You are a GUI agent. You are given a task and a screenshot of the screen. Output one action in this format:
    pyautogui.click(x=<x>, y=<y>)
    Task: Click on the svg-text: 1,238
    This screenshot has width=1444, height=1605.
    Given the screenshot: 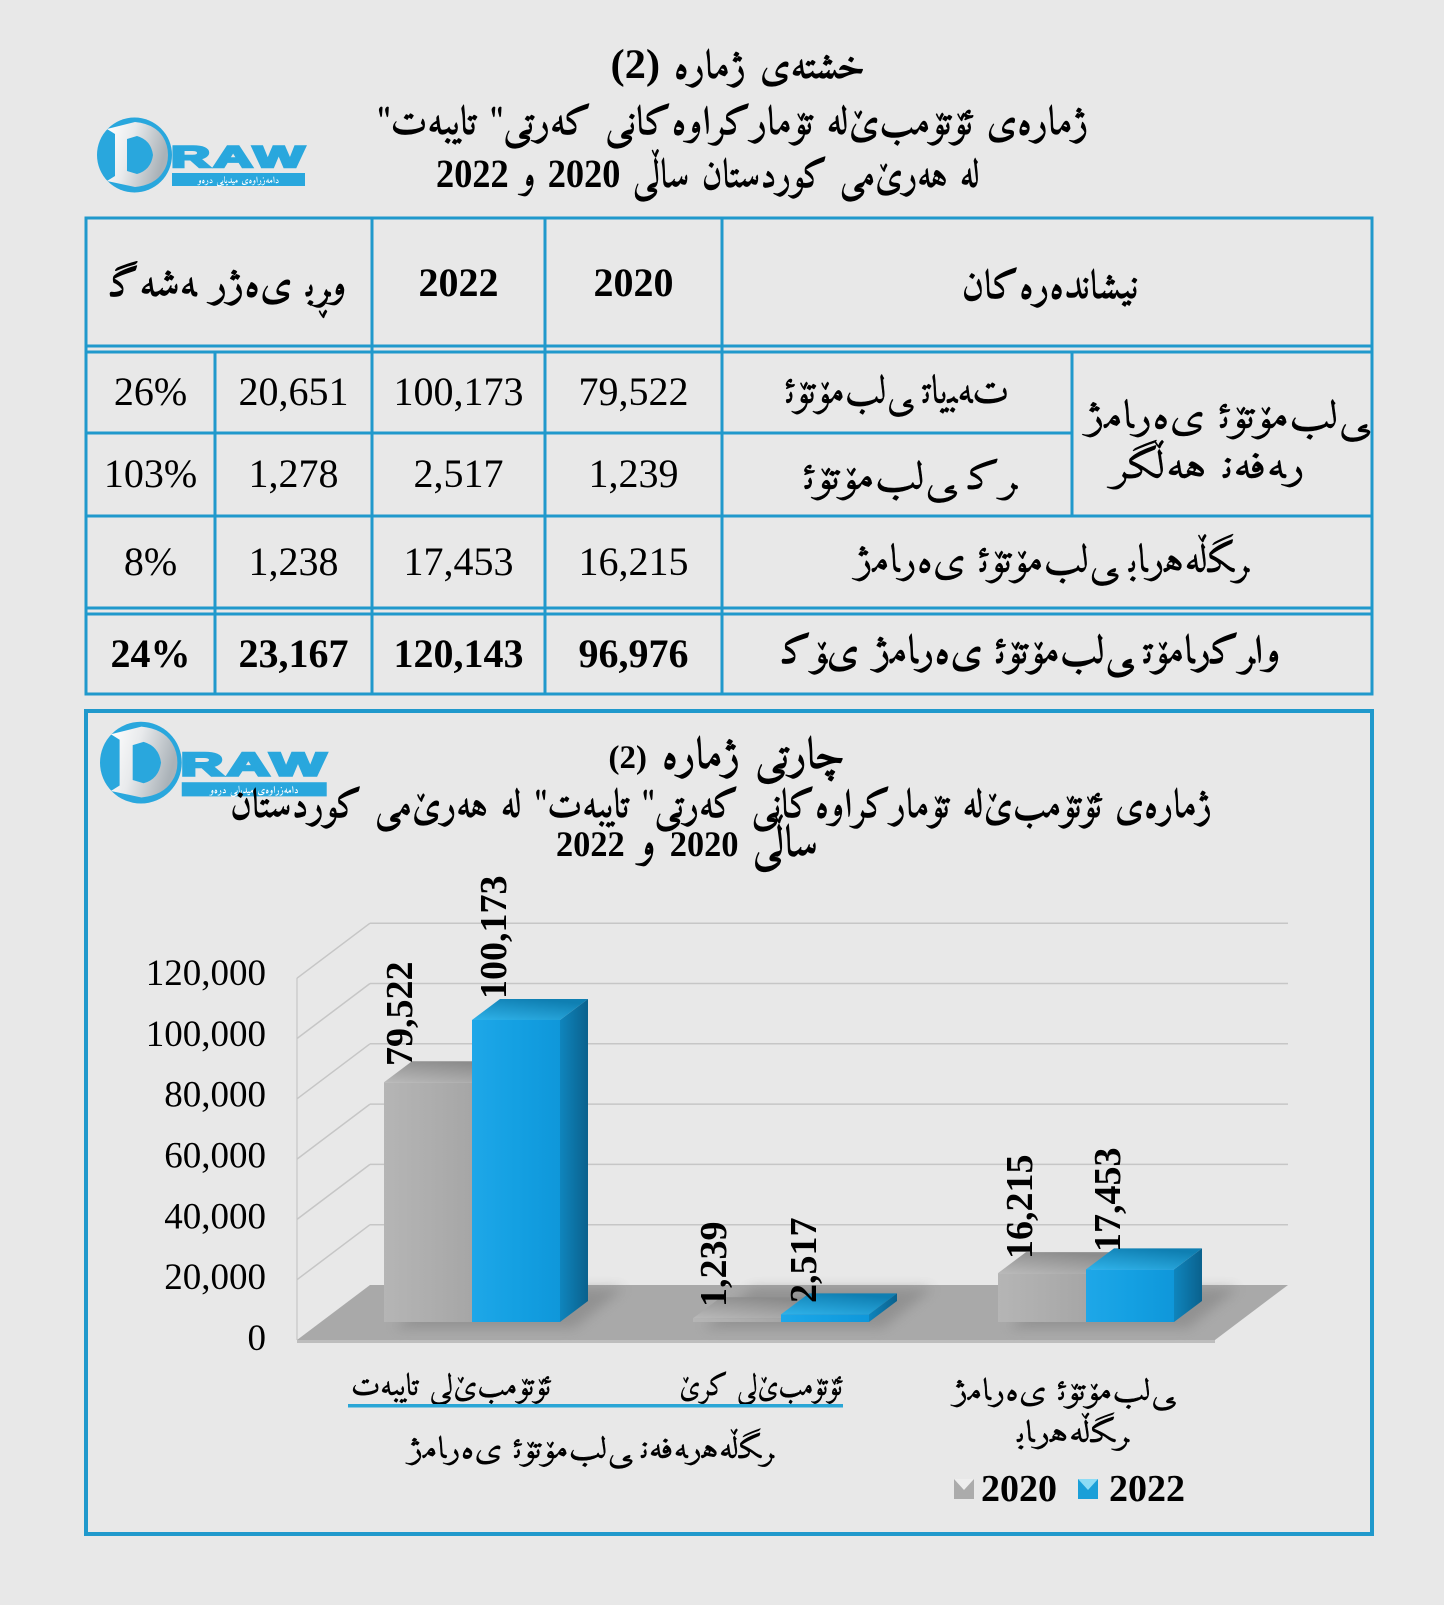 What is the action you would take?
    pyautogui.click(x=294, y=561)
    